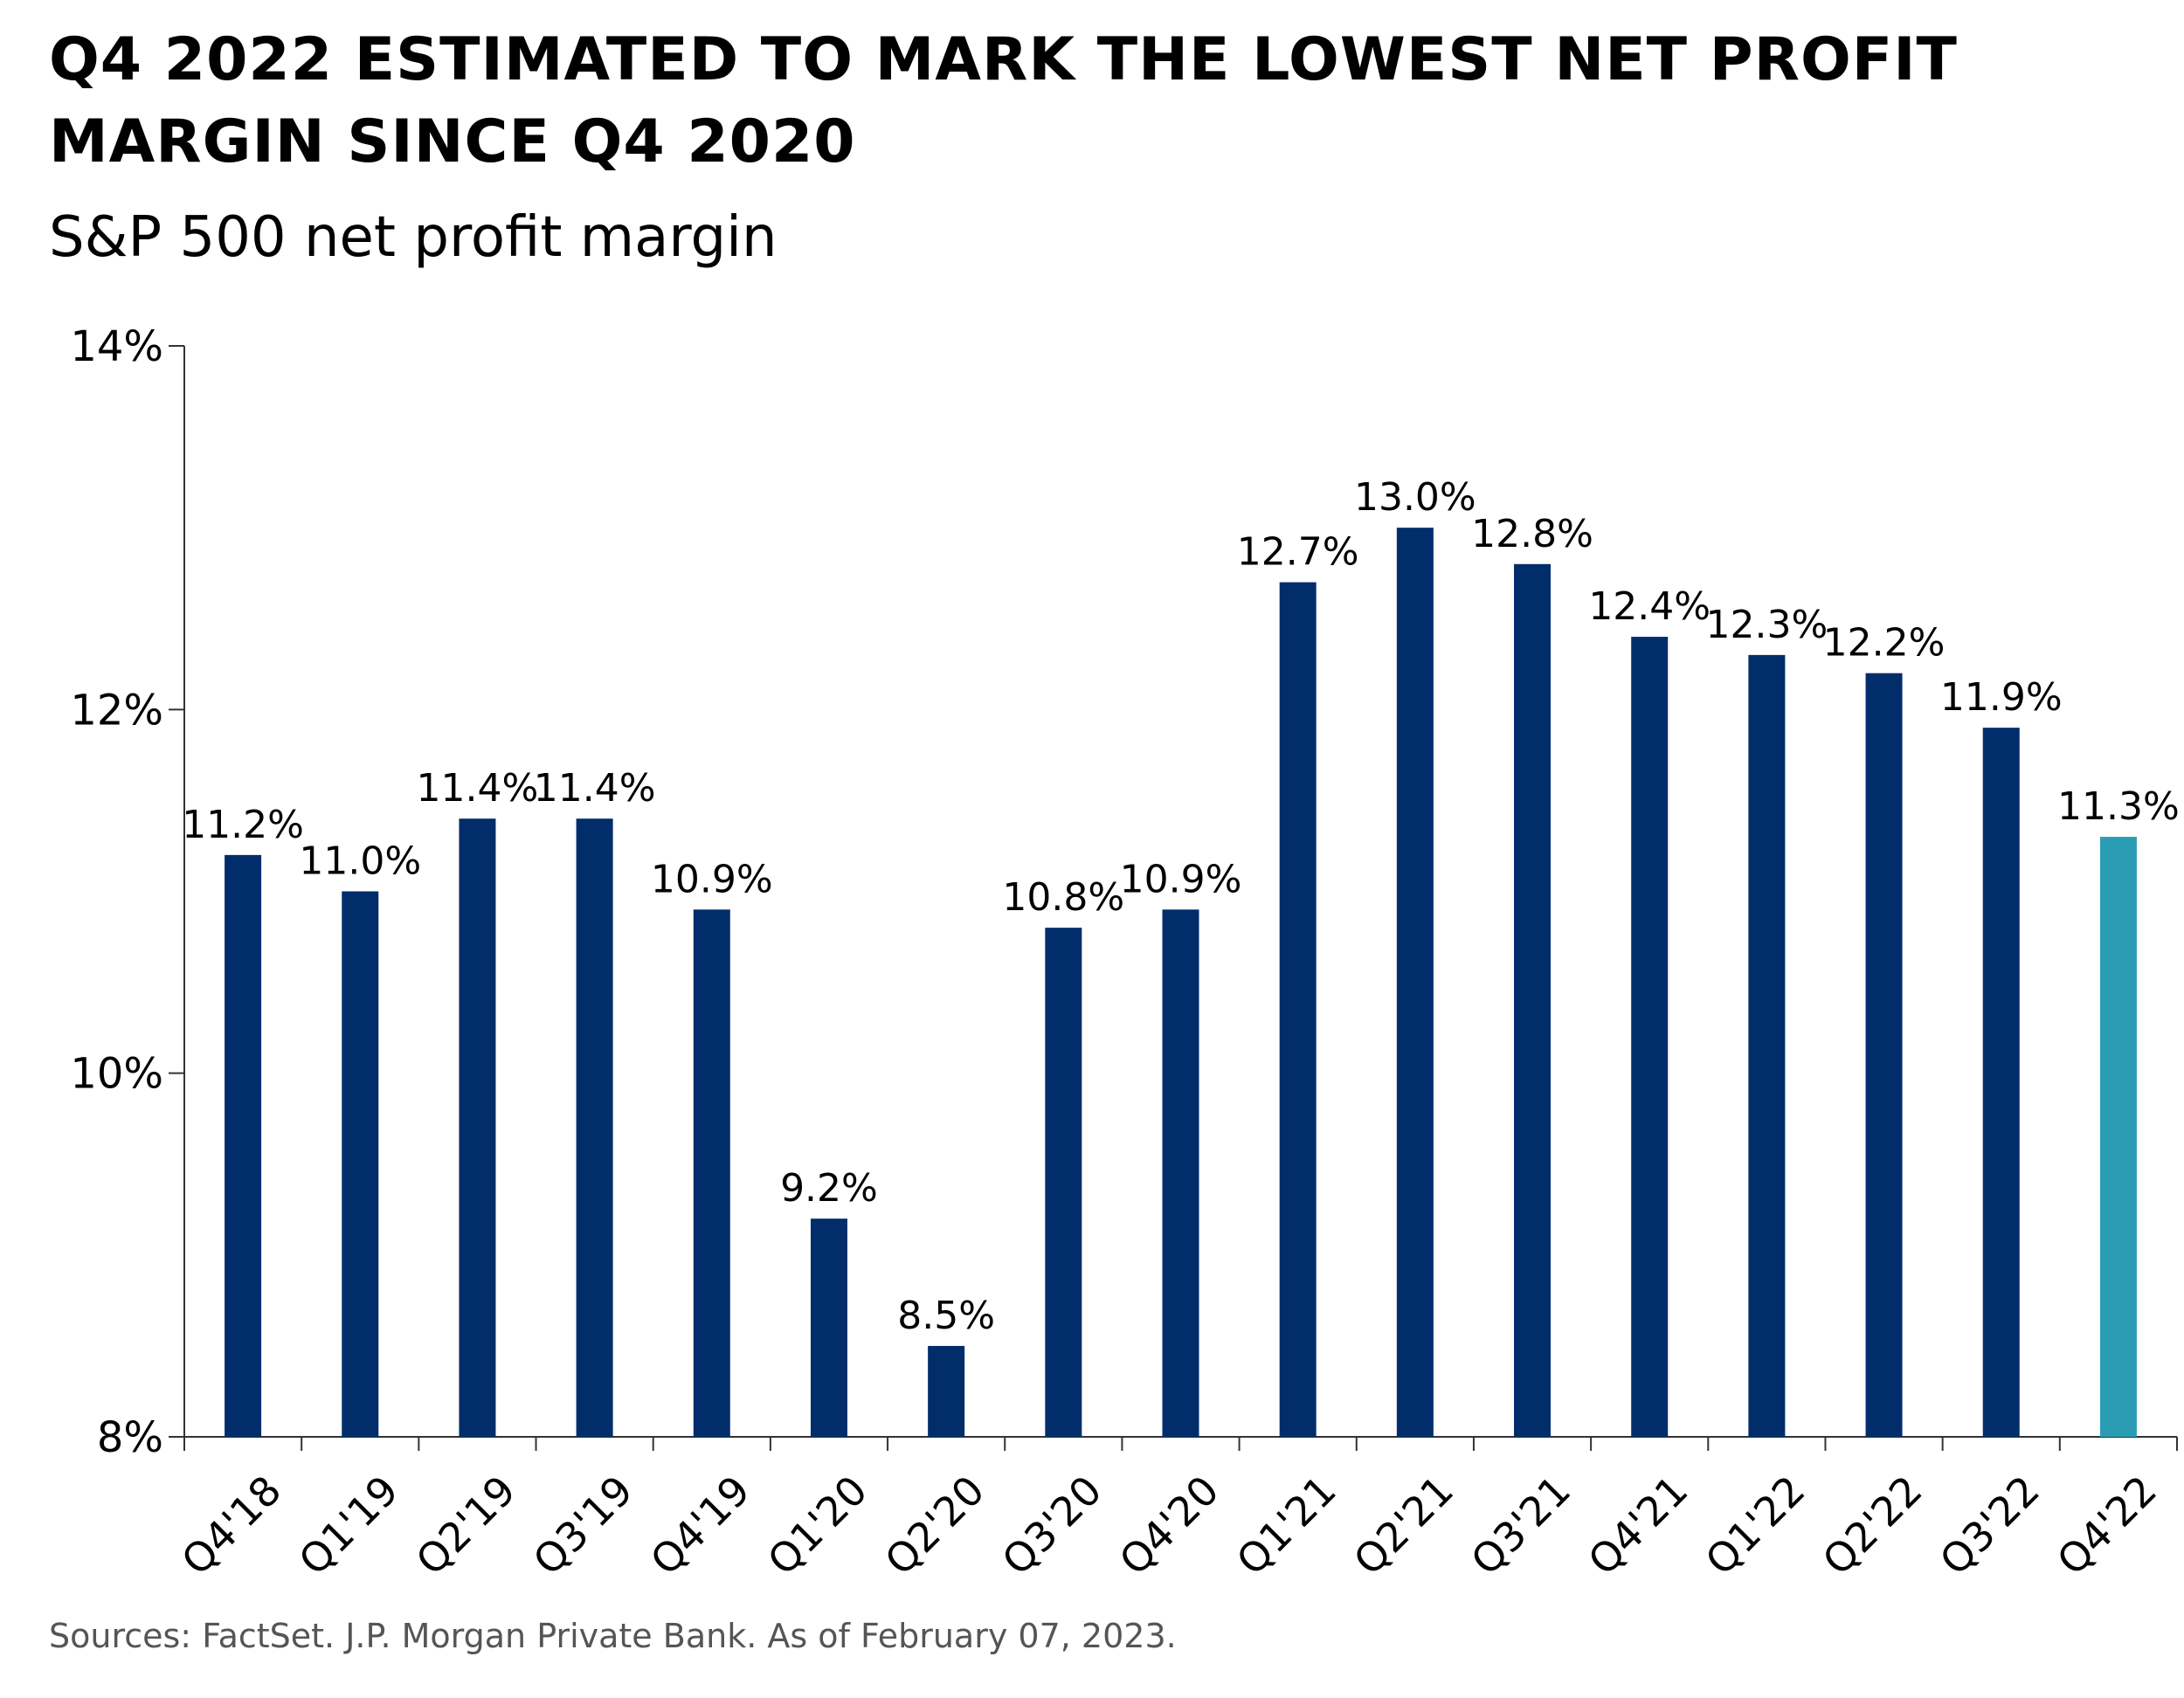 This screenshot has width=2184, height=1698. I want to click on x-tick-label: Q4'20, so click(1169, 1525).